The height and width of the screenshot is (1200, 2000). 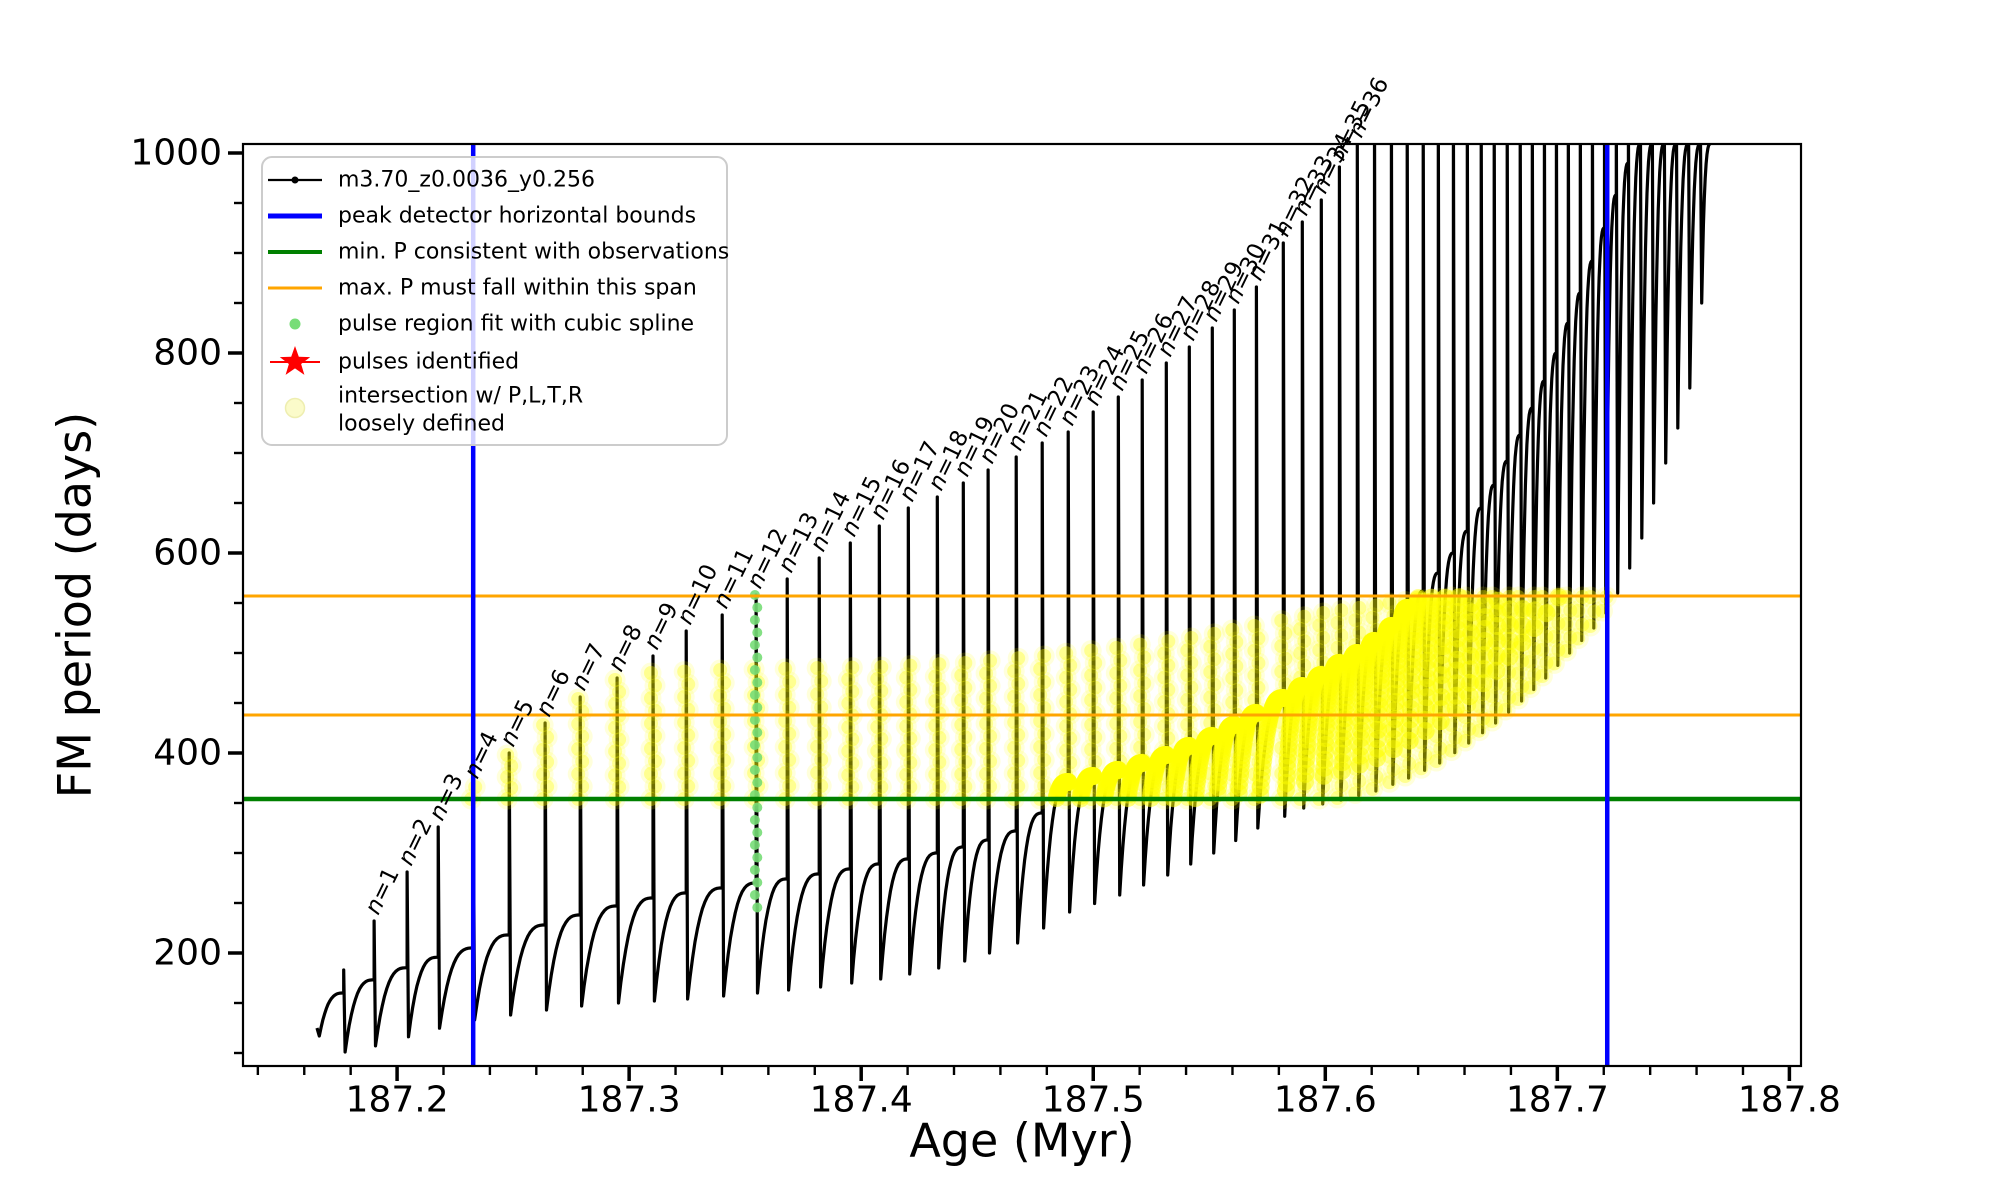 I want to click on star-icon, so click(x=295, y=360).